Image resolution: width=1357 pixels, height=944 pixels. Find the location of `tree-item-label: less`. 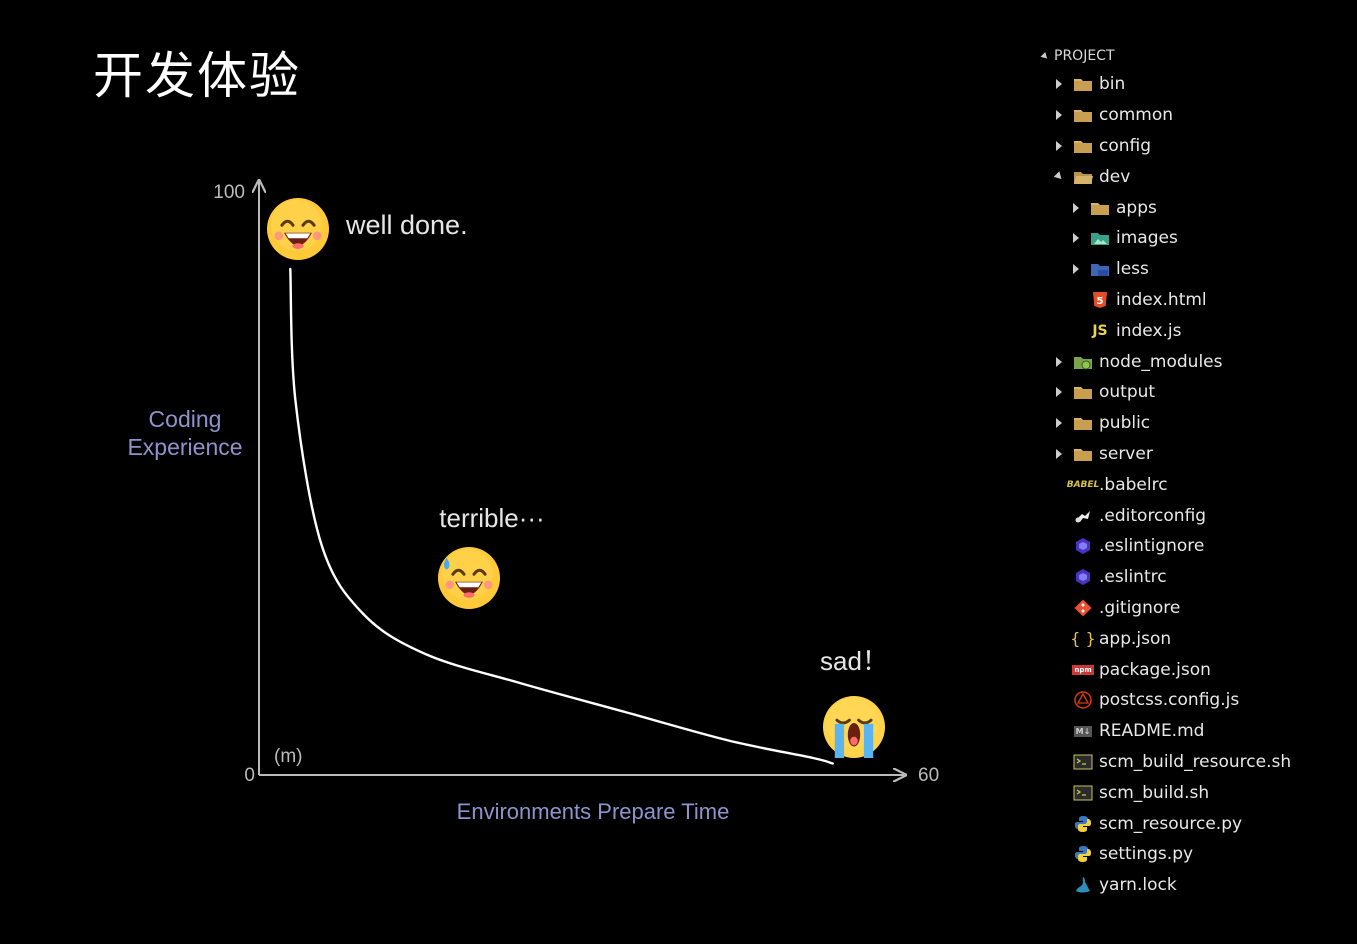

tree-item-label: less is located at coordinates (1132, 269).